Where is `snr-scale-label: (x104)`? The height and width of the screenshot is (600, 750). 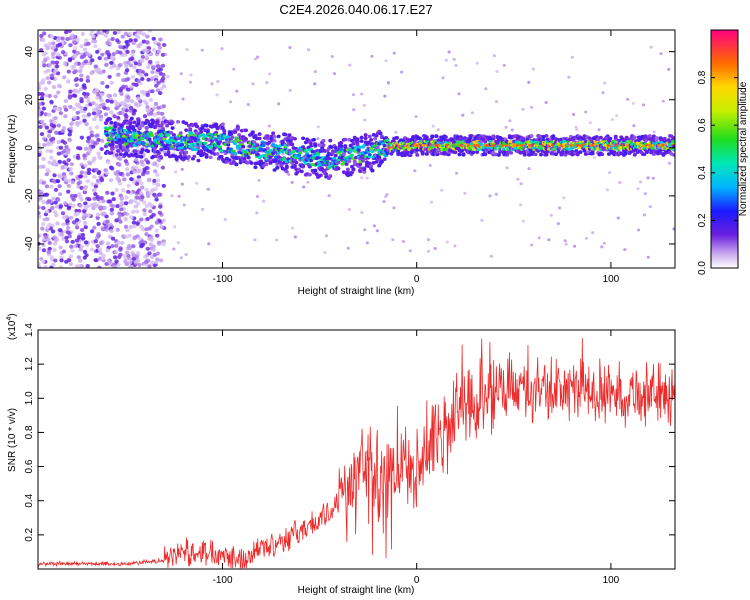 snr-scale-label: (x104) is located at coordinates (12, 326).